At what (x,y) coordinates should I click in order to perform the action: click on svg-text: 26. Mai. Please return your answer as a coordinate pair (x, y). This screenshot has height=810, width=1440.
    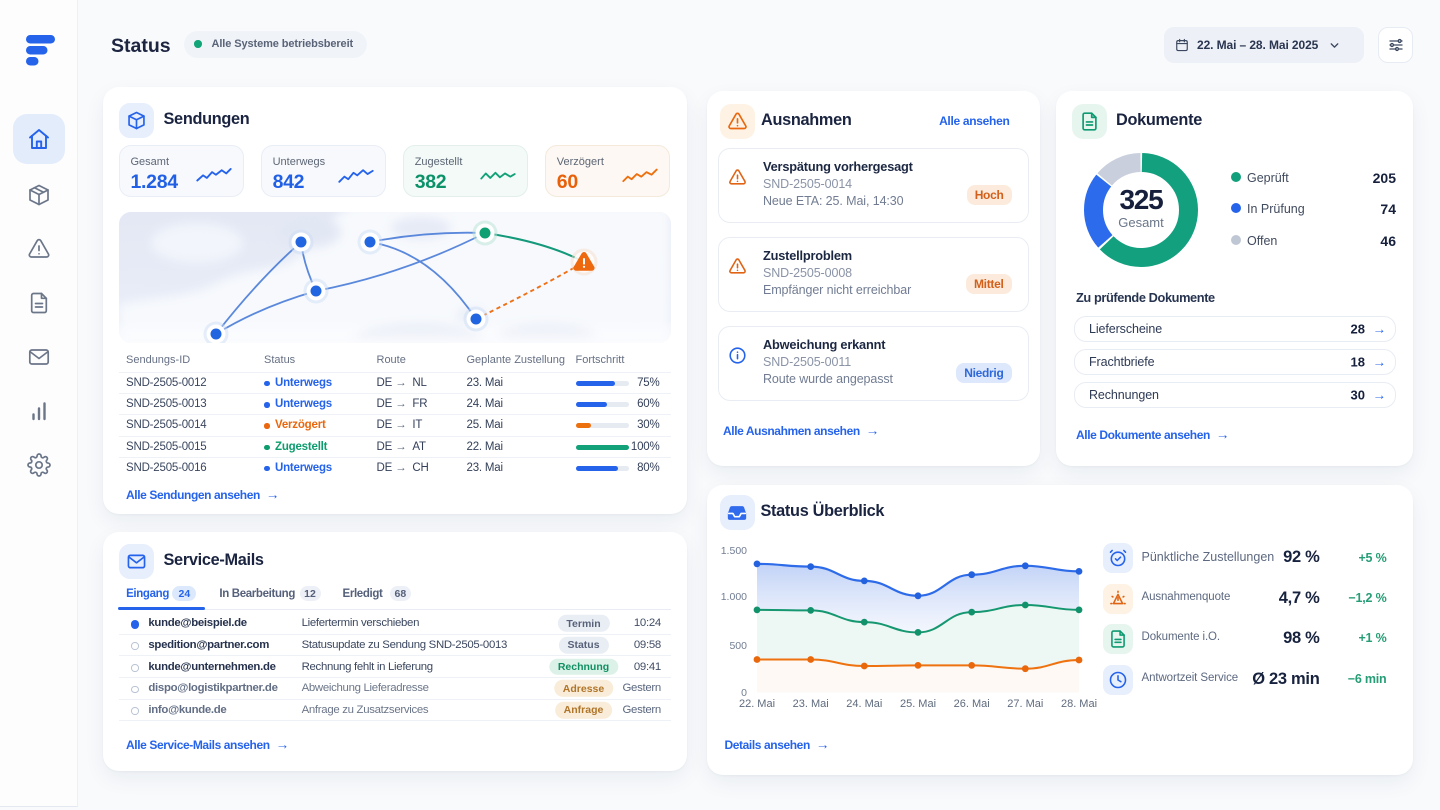
    Looking at the image, I should click on (971, 704).